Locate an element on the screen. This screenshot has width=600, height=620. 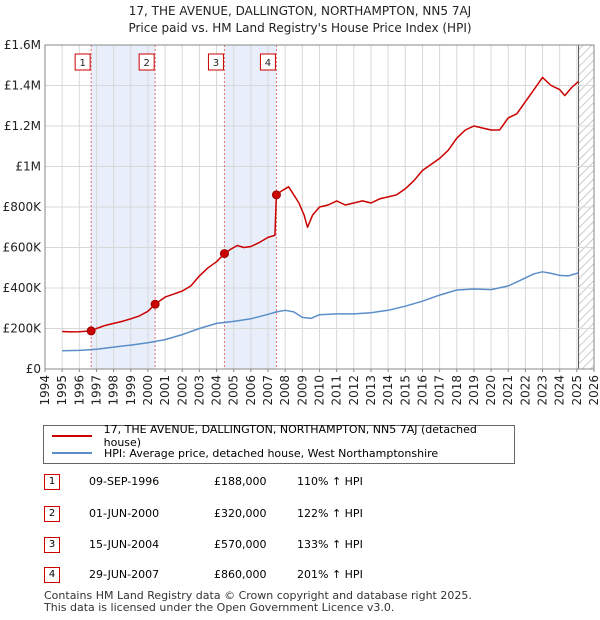
x-tick-label: 2009 is located at coordinates (302, 390).